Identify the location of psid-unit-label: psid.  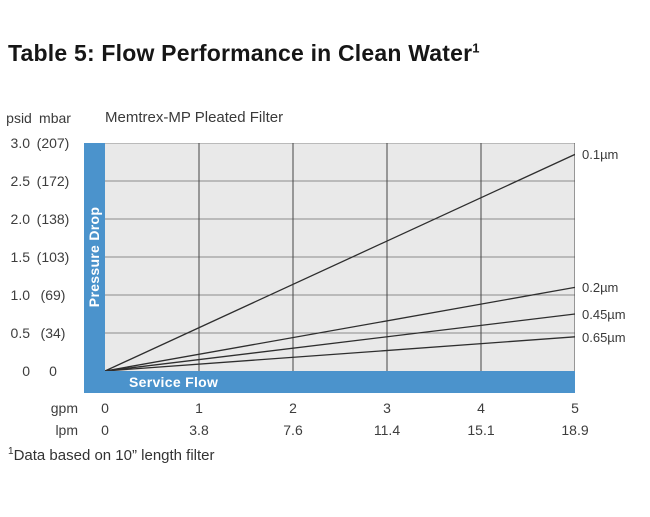
(19, 118).